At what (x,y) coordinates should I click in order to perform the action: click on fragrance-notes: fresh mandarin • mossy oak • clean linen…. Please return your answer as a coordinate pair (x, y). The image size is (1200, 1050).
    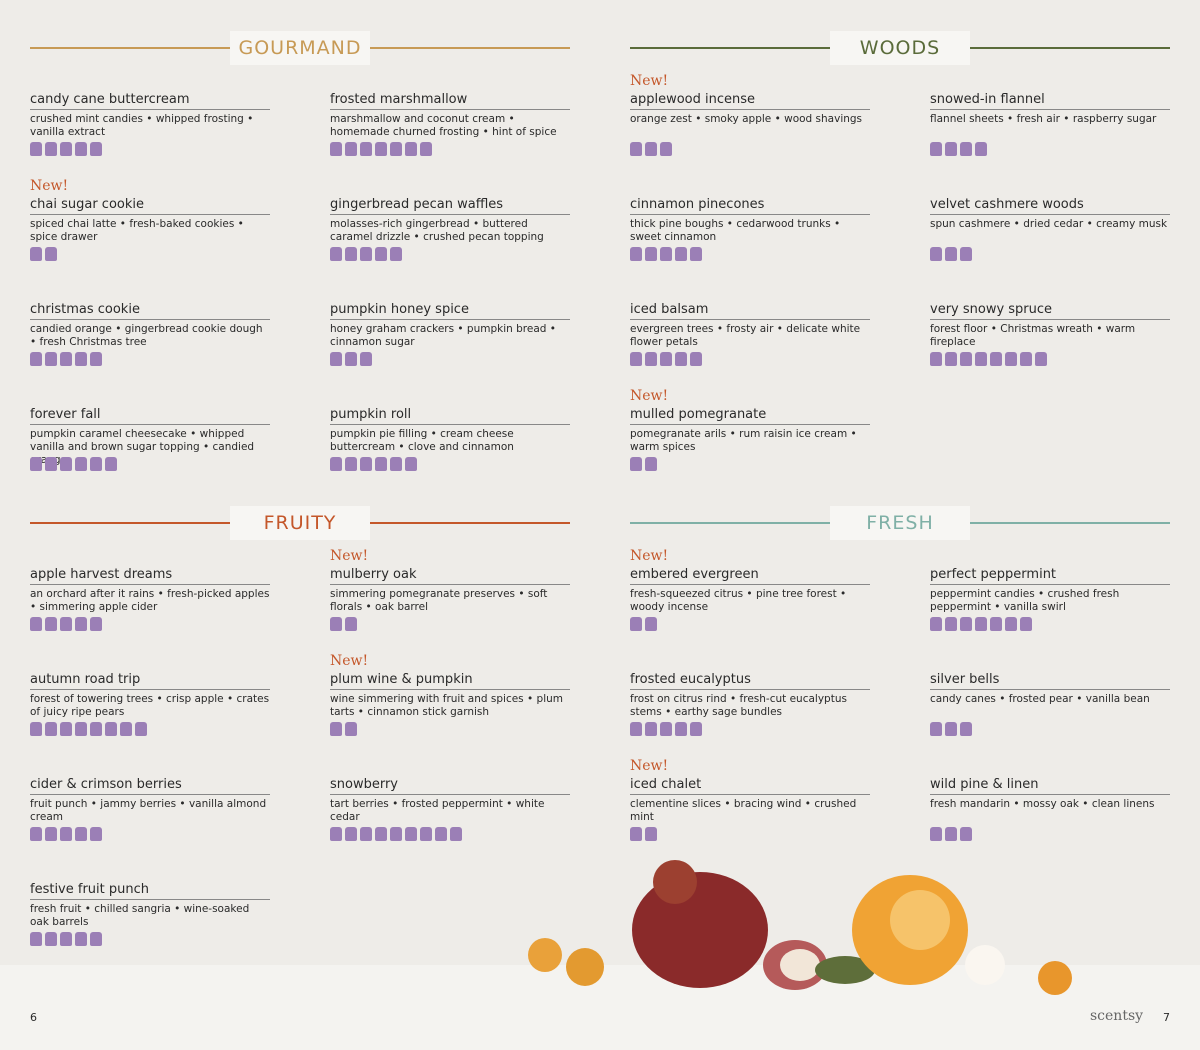
    Looking at the image, I should click on (1042, 804).